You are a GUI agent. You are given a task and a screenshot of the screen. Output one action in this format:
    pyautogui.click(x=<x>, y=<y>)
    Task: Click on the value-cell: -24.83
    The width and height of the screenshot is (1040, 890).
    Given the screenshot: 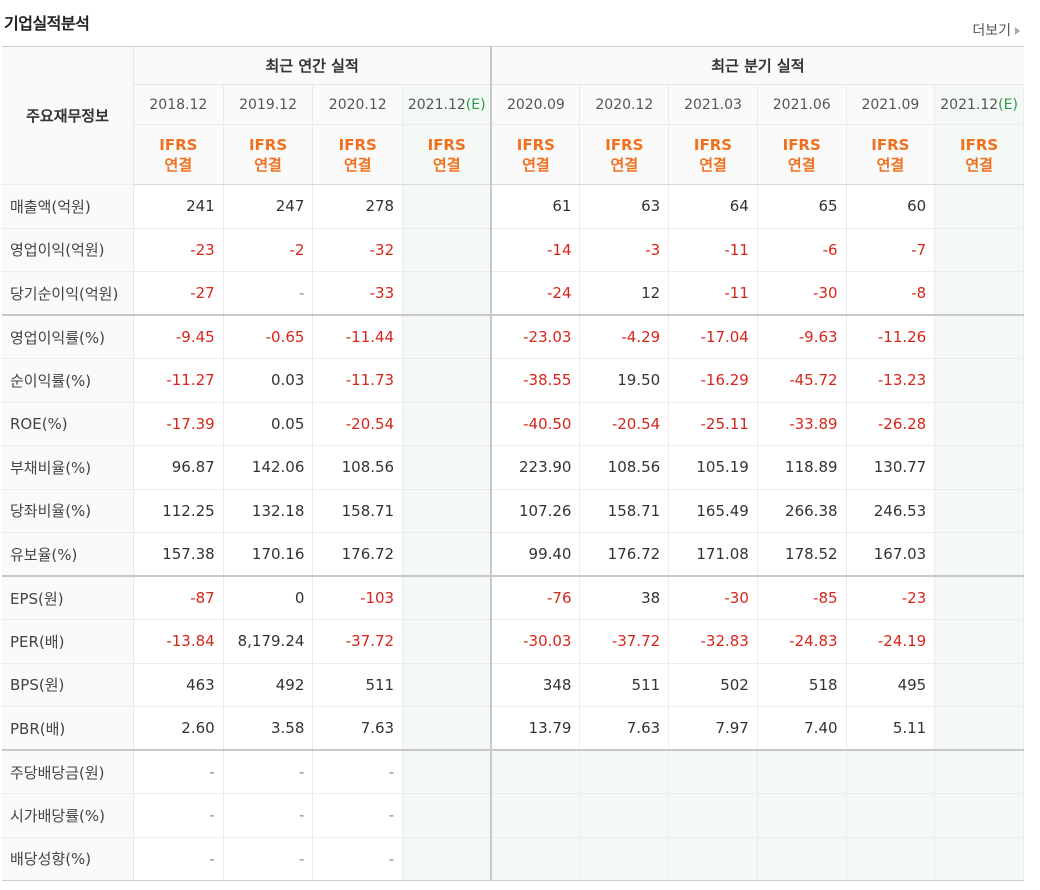 What is the action you would take?
    pyautogui.click(x=802, y=641)
    